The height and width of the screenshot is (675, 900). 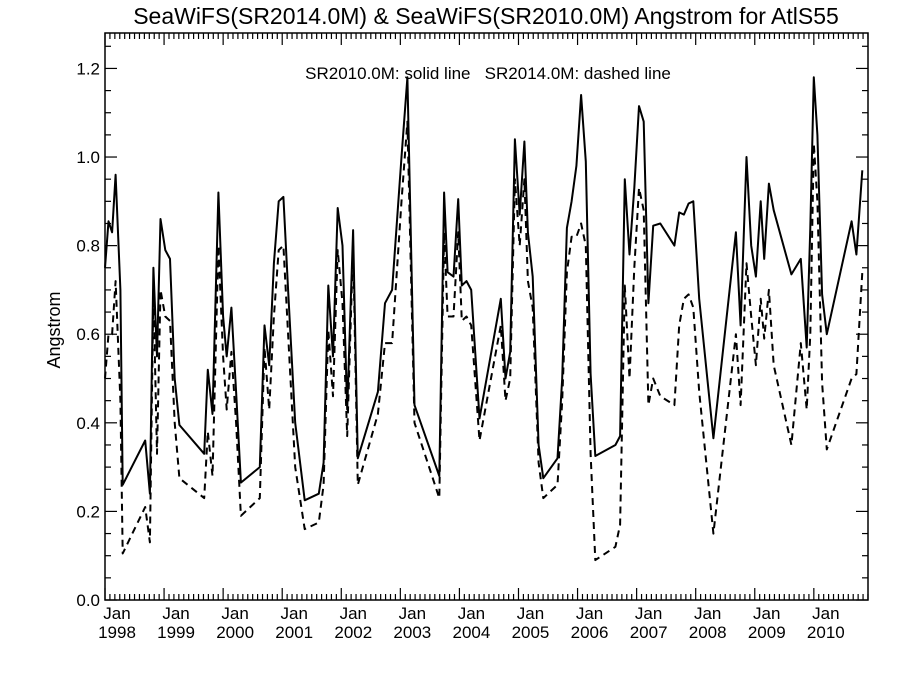 What do you see at coordinates (88, 423) in the screenshot?
I see `y-tick-label: 0.4` at bounding box center [88, 423].